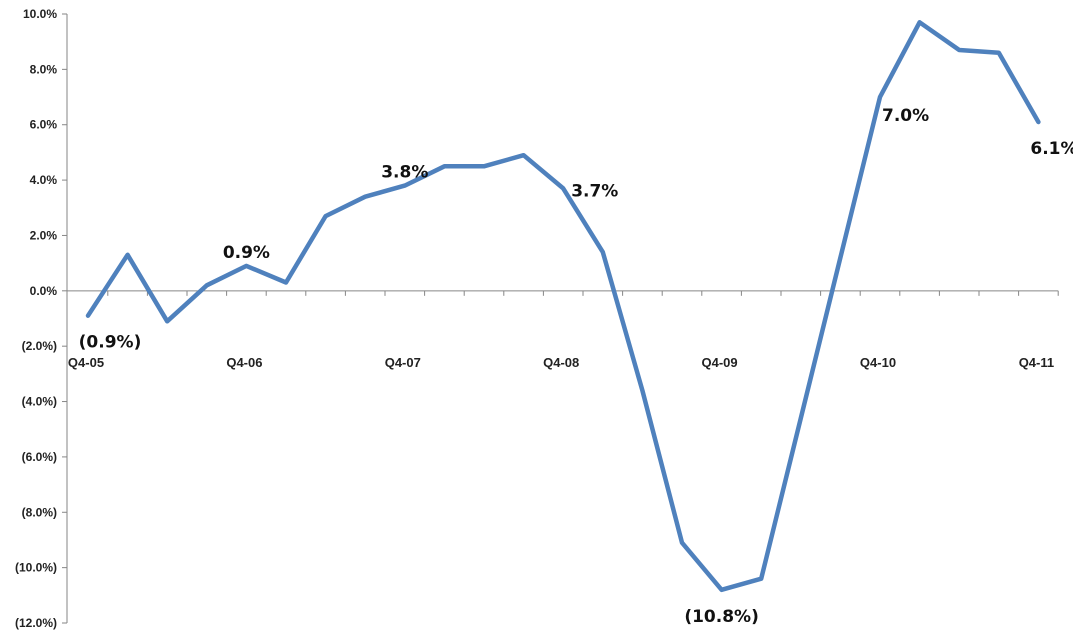 This screenshot has height=632, width=1073. Describe the element at coordinates (44, 235) in the screenshot. I see `y-tick-label: 2.0%` at that location.